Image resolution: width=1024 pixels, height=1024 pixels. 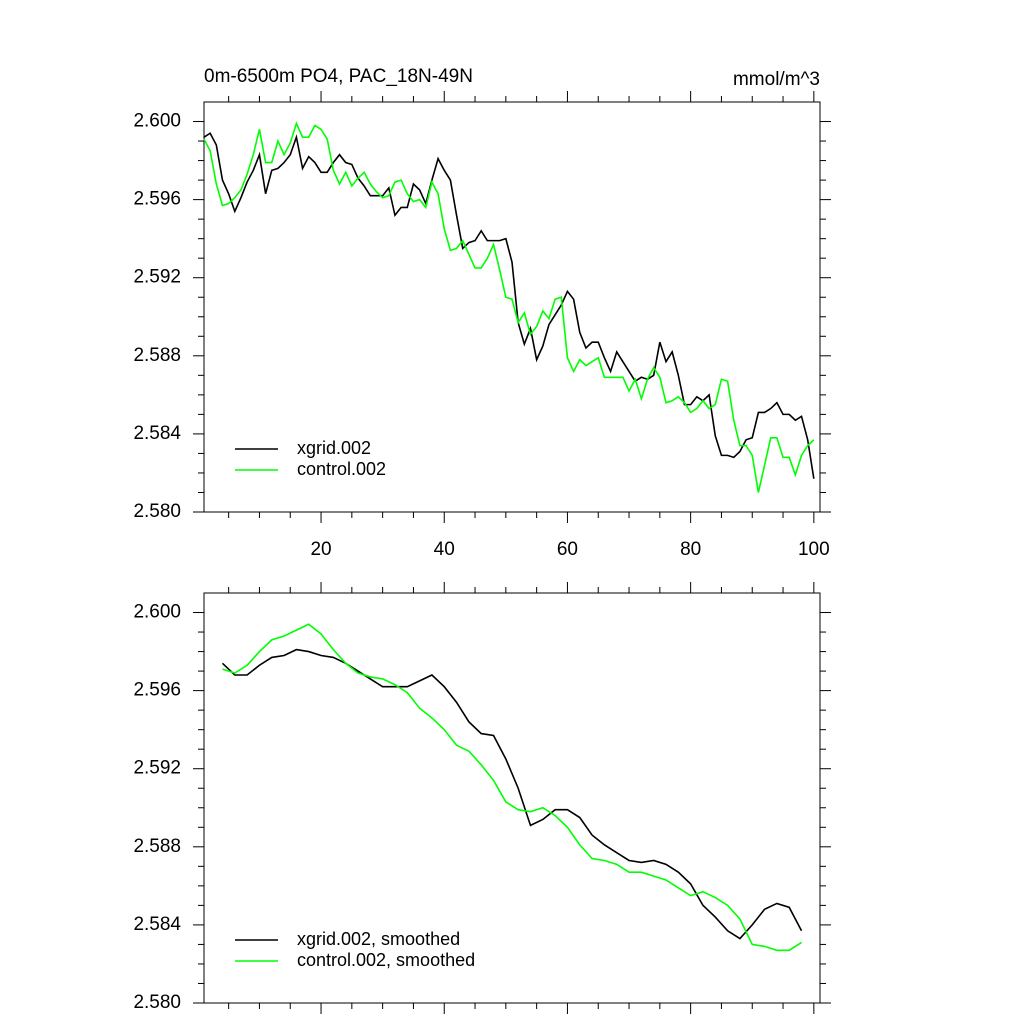 What do you see at coordinates (338, 76) in the screenshot?
I see `chart-title: 0m-6500m PO4, PAC_18N-49N` at bounding box center [338, 76].